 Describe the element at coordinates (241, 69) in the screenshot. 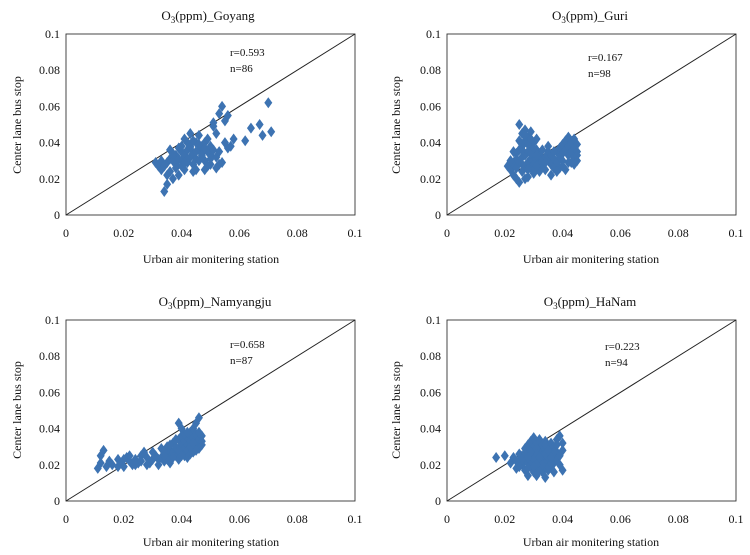

I see `count-label: n=86` at that location.